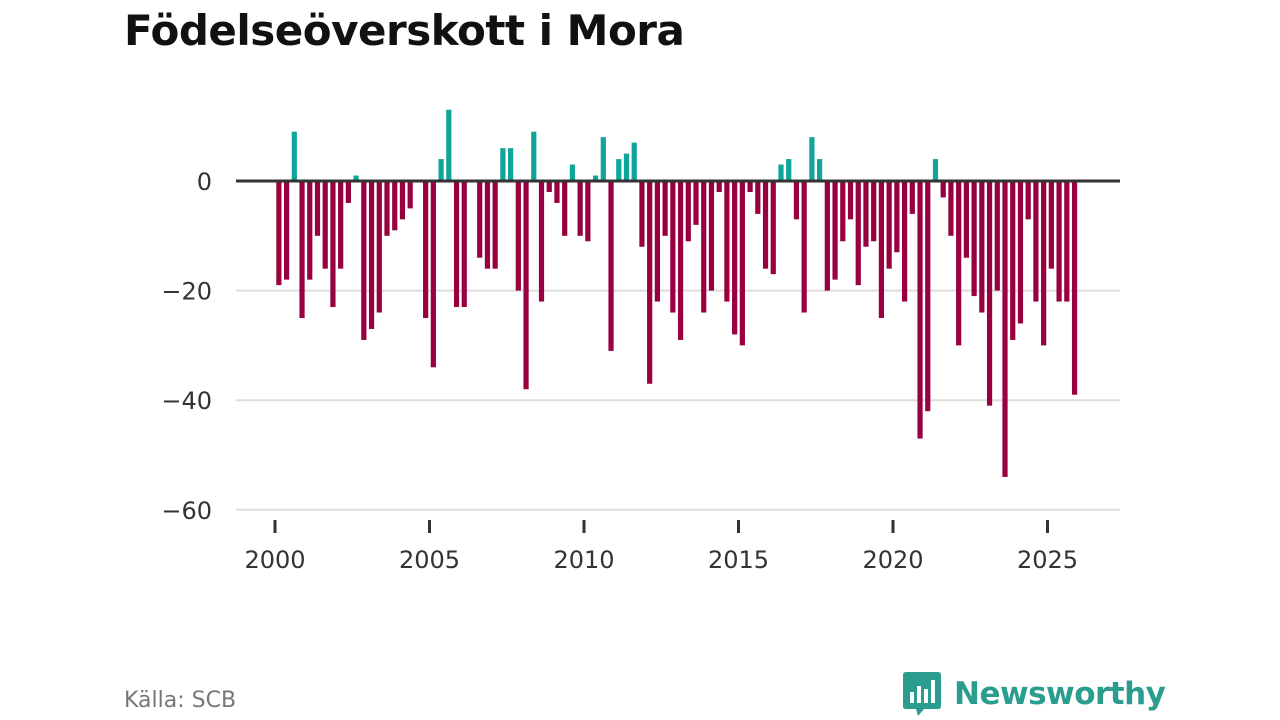  Describe the element at coordinates (583, 560) in the screenshot. I see `x-tick-label-2010: 2010` at that location.